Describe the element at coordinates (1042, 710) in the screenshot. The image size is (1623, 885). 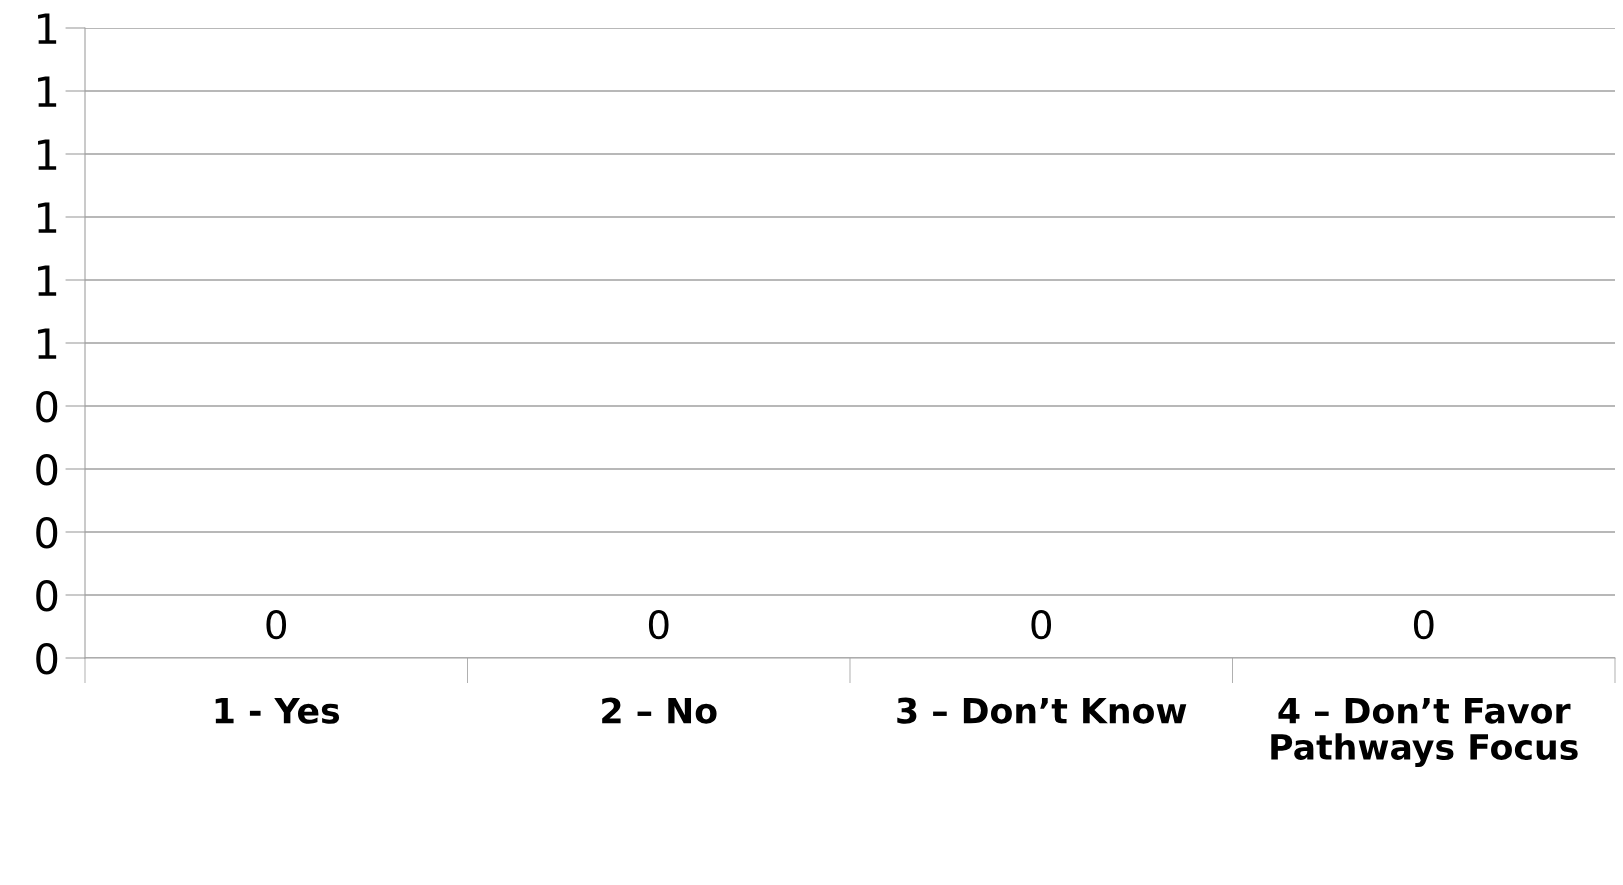
I see `x-tick-label: 3 – Don’t Know` at that location.